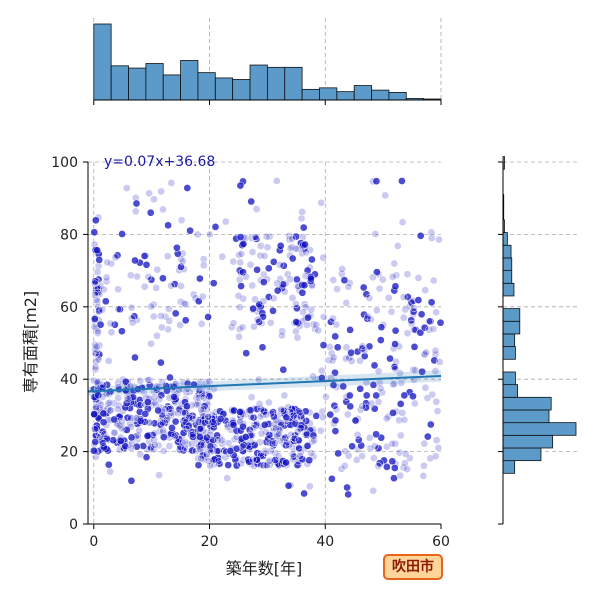 The height and width of the screenshot is (600, 600). What do you see at coordinates (539, 340) in the screenshot?
I see `right-marginal-histogram` at bounding box center [539, 340].